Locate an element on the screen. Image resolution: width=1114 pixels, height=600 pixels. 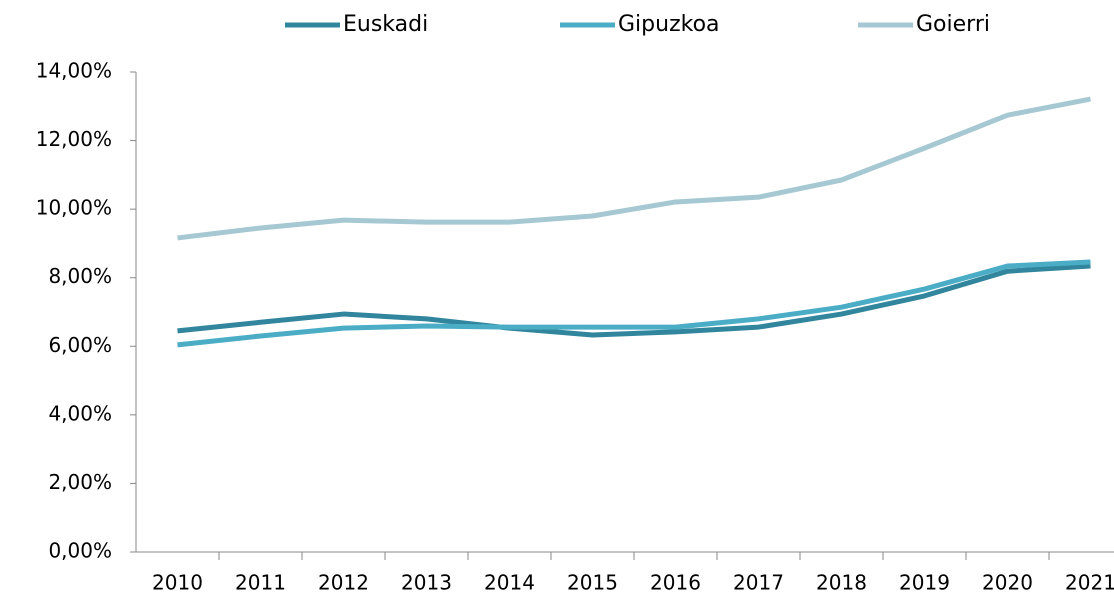
x-tick-label: 2021 is located at coordinates (1089, 583).